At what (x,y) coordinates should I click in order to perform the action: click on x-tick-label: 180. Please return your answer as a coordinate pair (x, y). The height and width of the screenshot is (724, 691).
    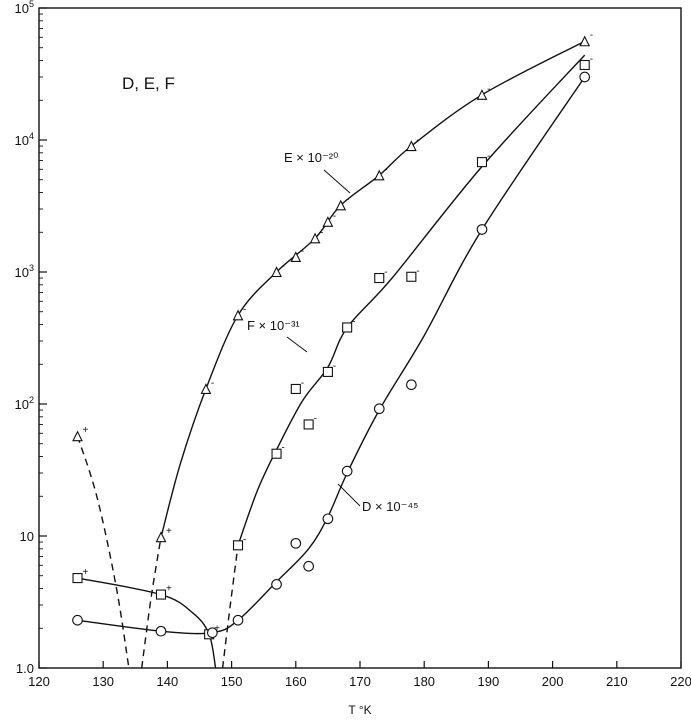
    Looking at the image, I should click on (424, 681).